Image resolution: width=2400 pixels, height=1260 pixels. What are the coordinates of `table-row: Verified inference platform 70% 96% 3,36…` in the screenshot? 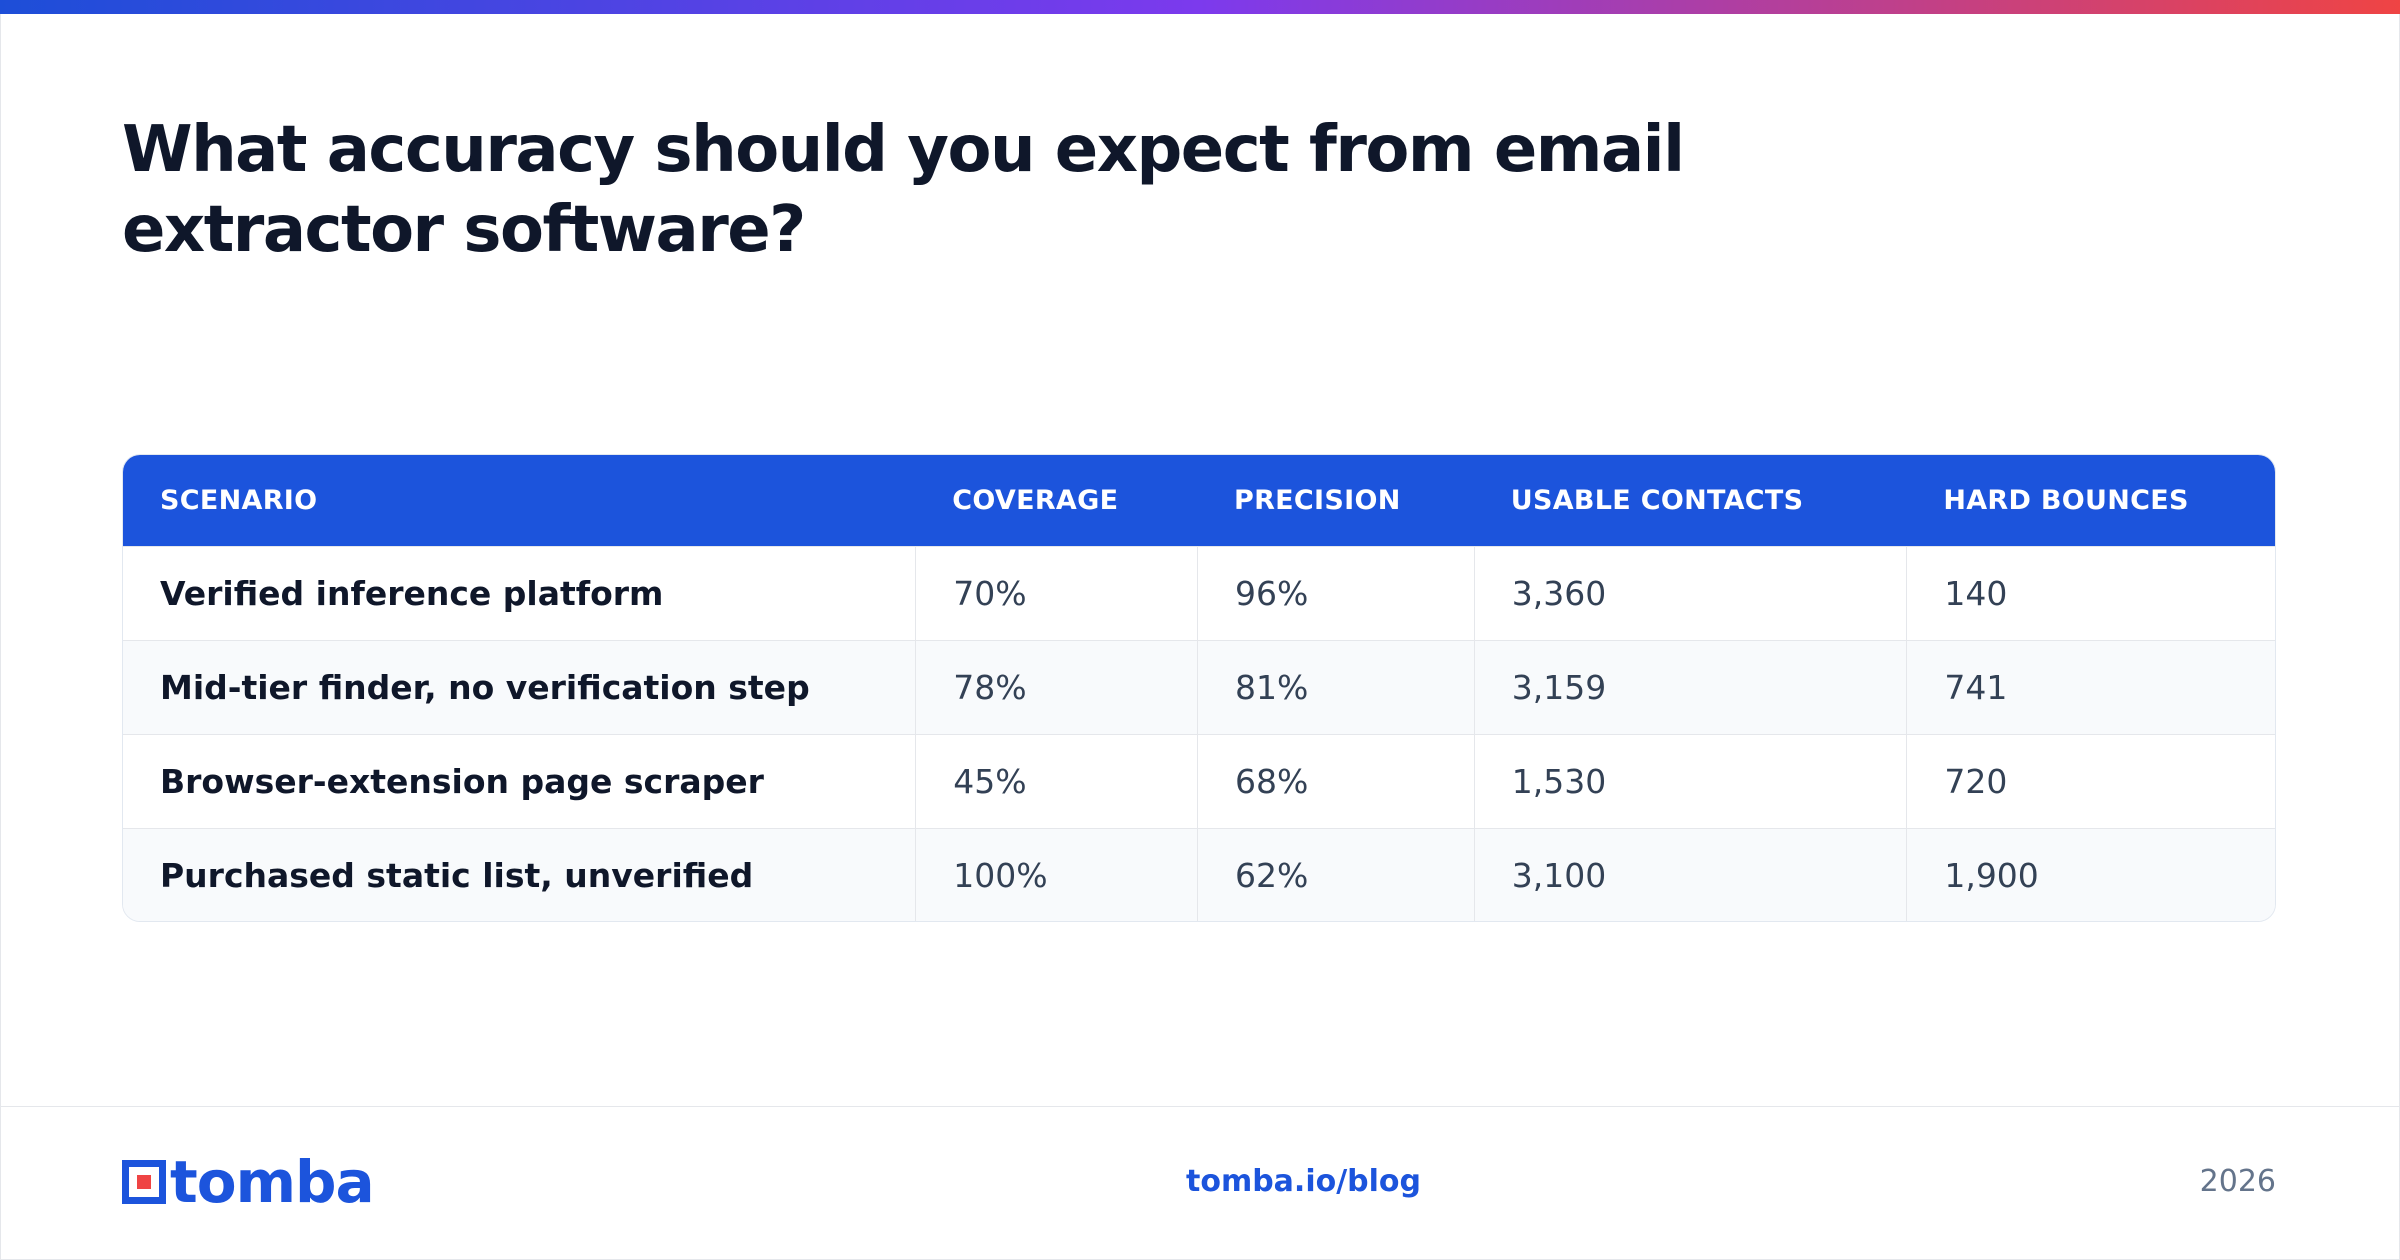 It's located at (1199, 593).